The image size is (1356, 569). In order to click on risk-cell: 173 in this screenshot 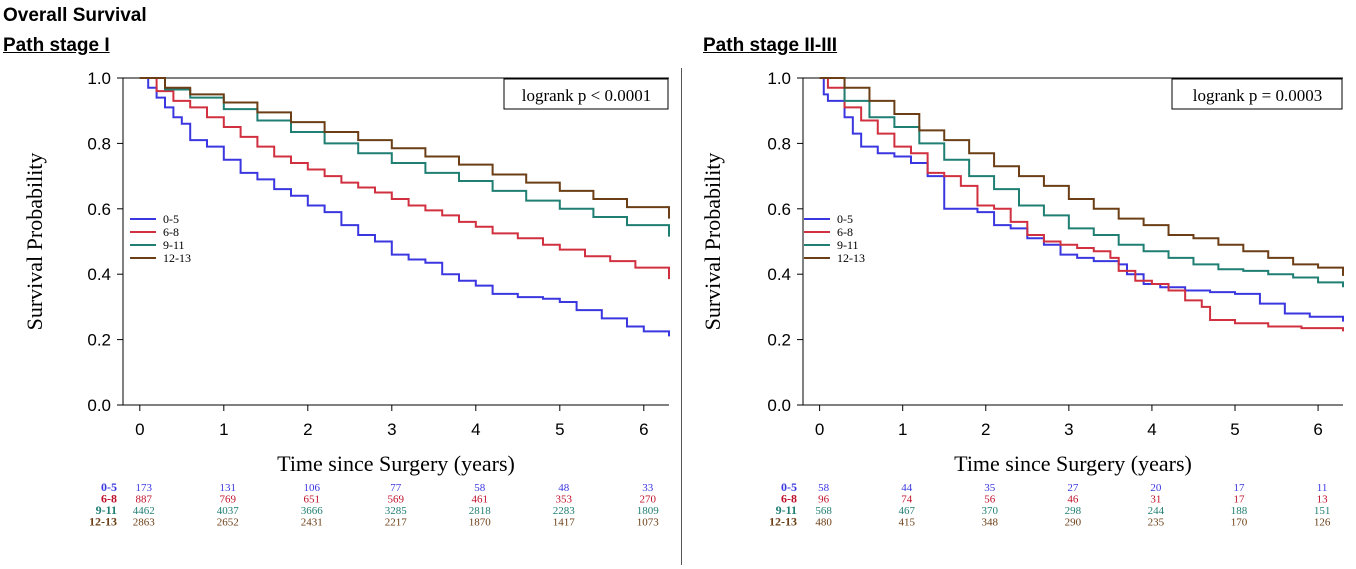, I will do `click(144, 488)`.